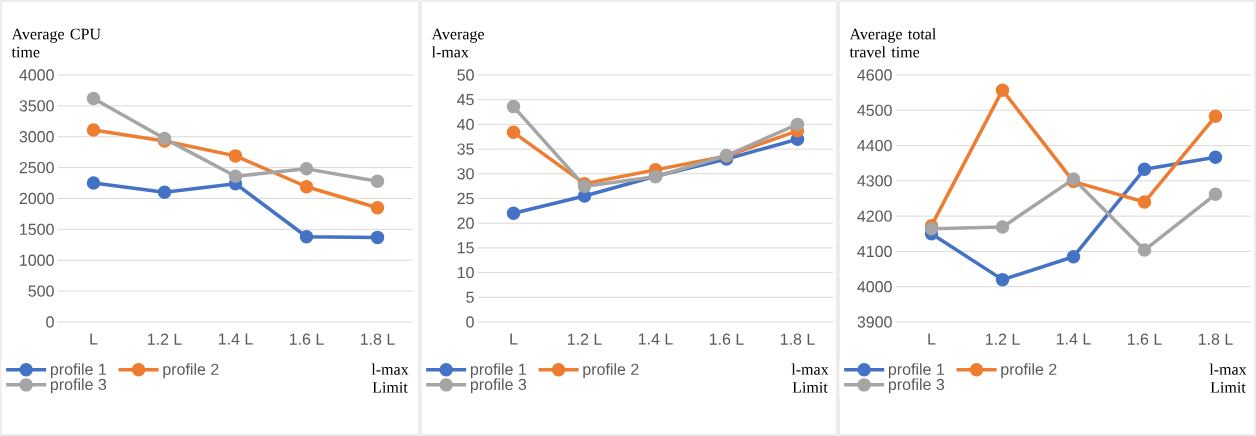 The height and width of the screenshot is (436, 1256). What do you see at coordinates (465, 124) in the screenshot?
I see `y-tick-label: 40` at bounding box center [465, 124].